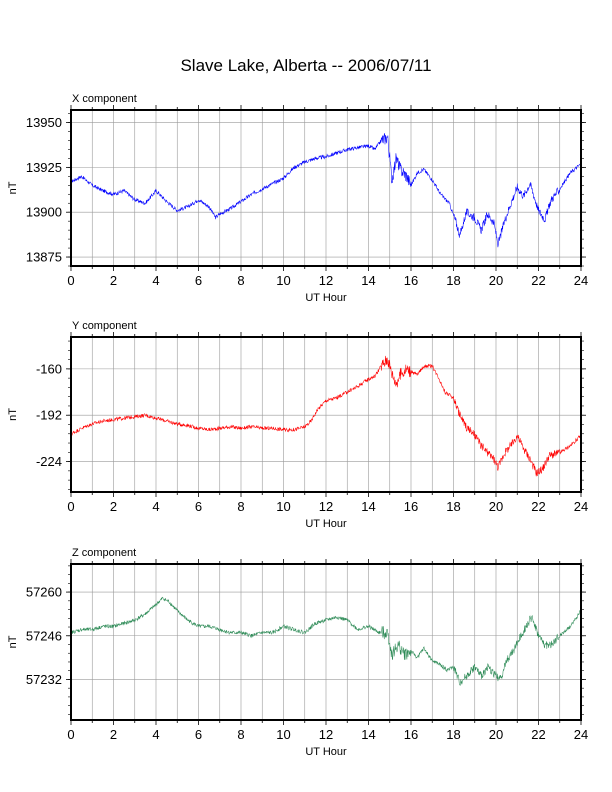 The height and width of the screenshot is (792, 612). What do you see at coordinates (44, 212) in the screenshot?
I see `y-tick-label: 13900` at bounding box center [44, 212].